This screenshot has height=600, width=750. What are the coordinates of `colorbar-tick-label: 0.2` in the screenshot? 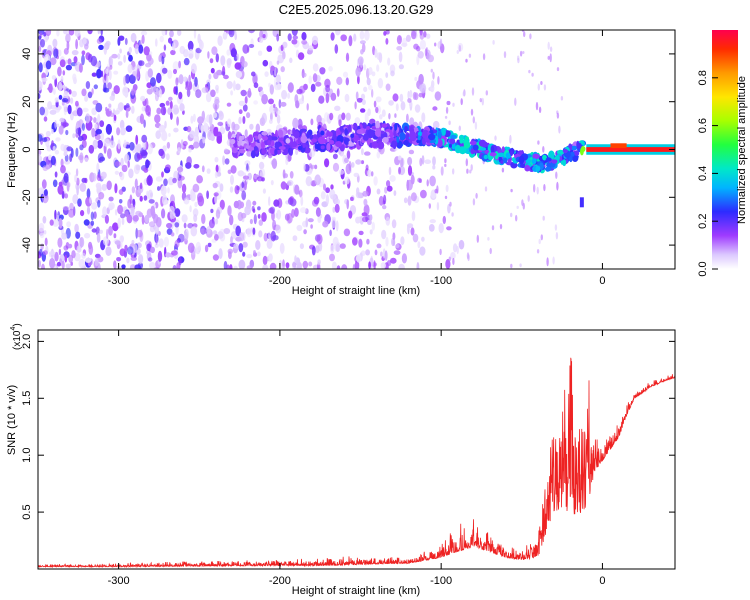 It's located at (703, 221).